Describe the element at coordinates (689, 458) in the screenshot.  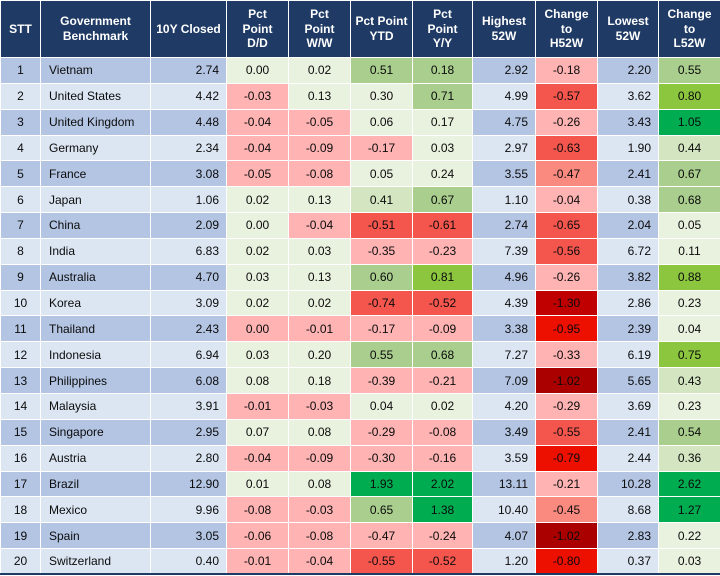
I see `cell-cl52: 0.36` at that location.